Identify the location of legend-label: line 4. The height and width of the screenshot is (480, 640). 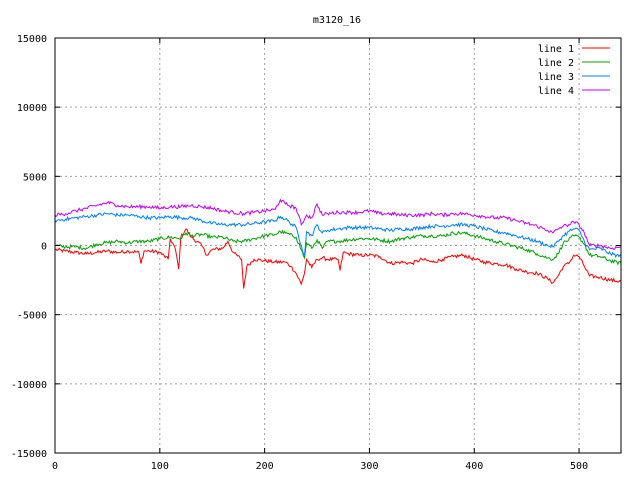
(556, 91).